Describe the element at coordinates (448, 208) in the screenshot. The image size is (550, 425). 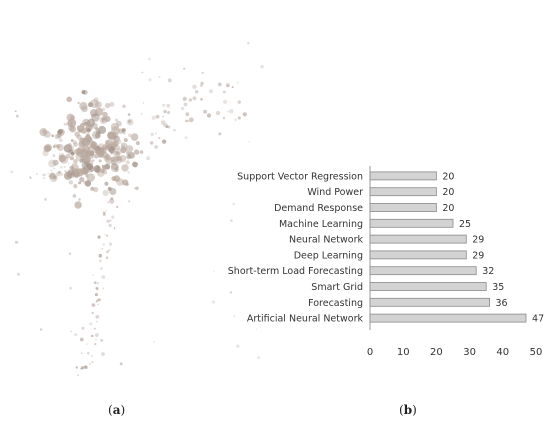
I see `bar-value-label: 20` at that location.